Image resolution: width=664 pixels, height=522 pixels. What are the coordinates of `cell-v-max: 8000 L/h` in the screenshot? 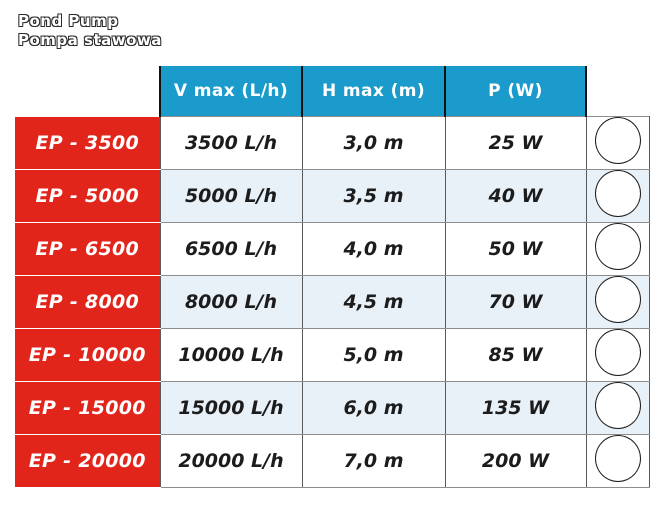 It's located at (231, 301).